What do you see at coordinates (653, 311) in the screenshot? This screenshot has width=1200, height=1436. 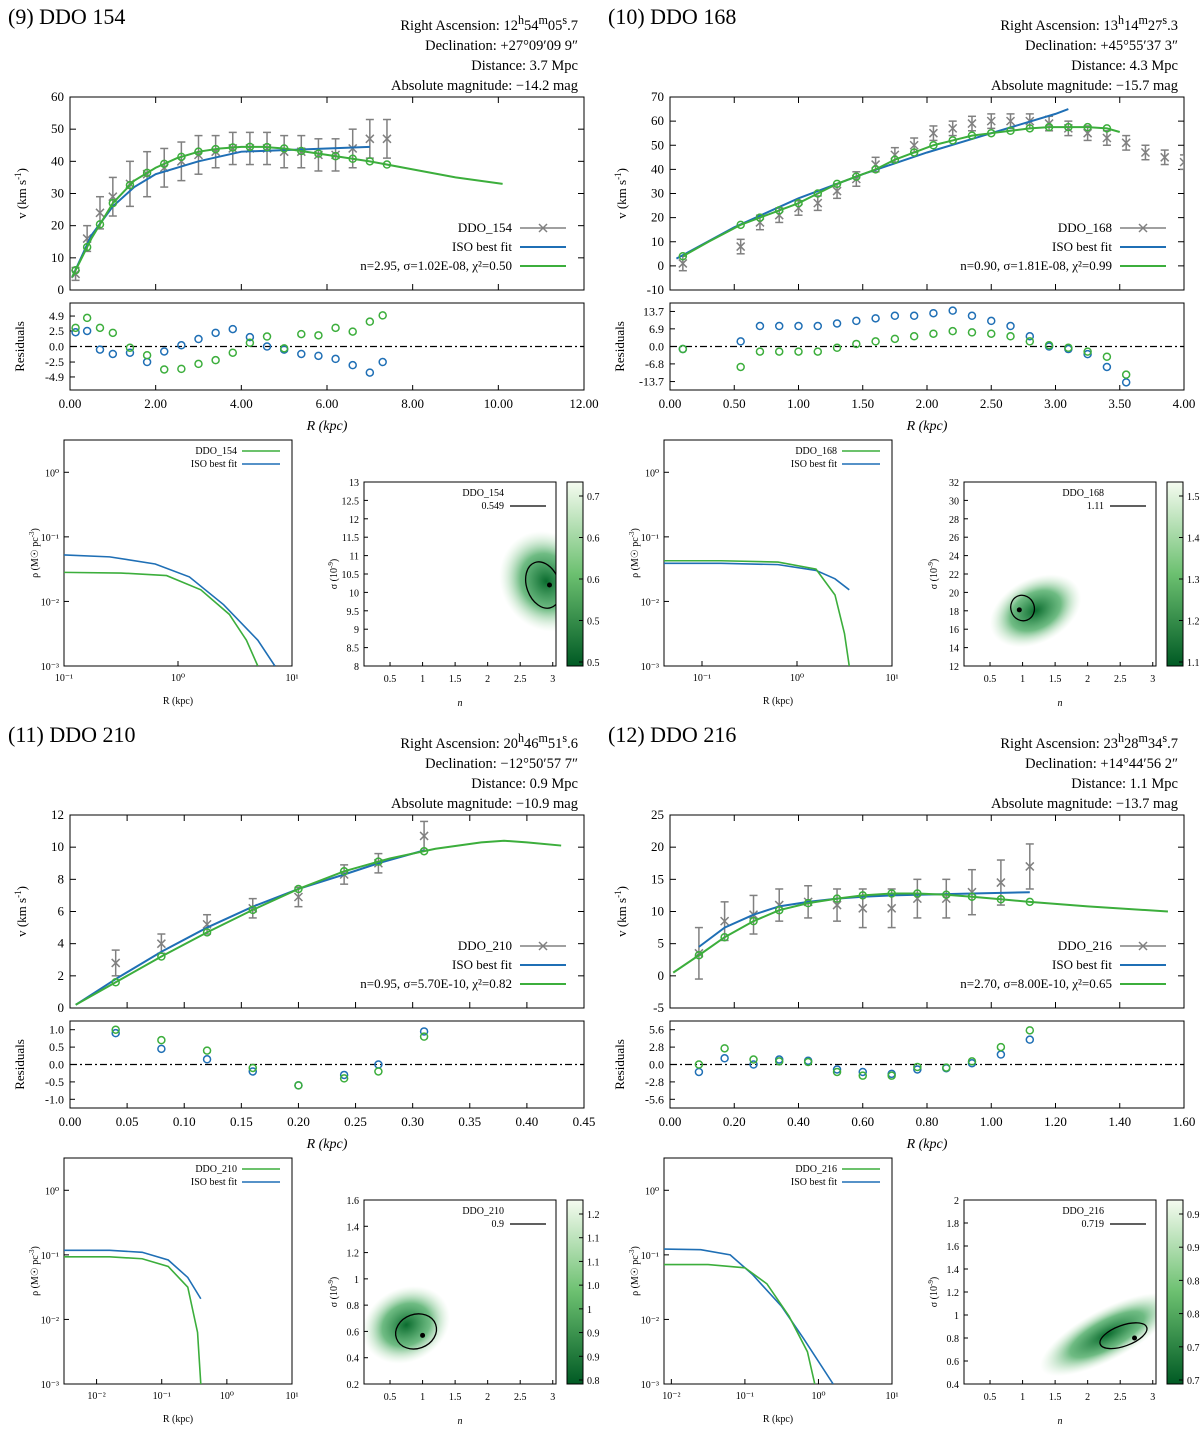 I see `res-tick-label: 13.7` at bounding box center [653, 311].